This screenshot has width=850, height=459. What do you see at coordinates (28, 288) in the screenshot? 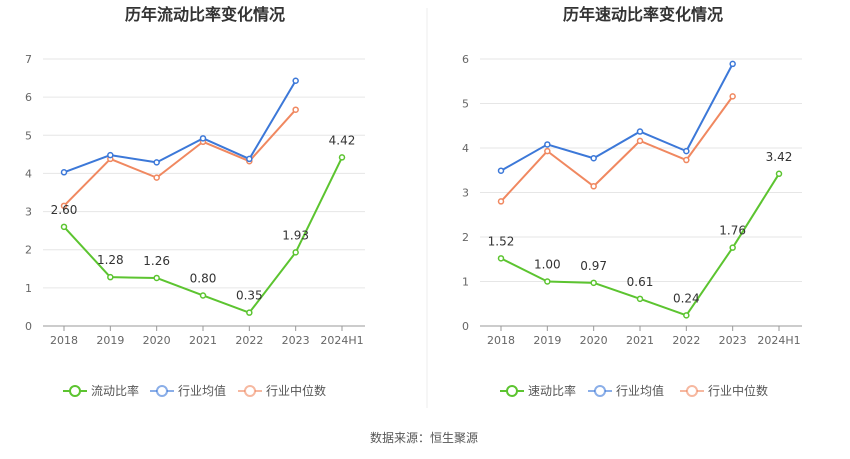
I see `left-y-tick-label: 1` at bounding box center [28, 288].